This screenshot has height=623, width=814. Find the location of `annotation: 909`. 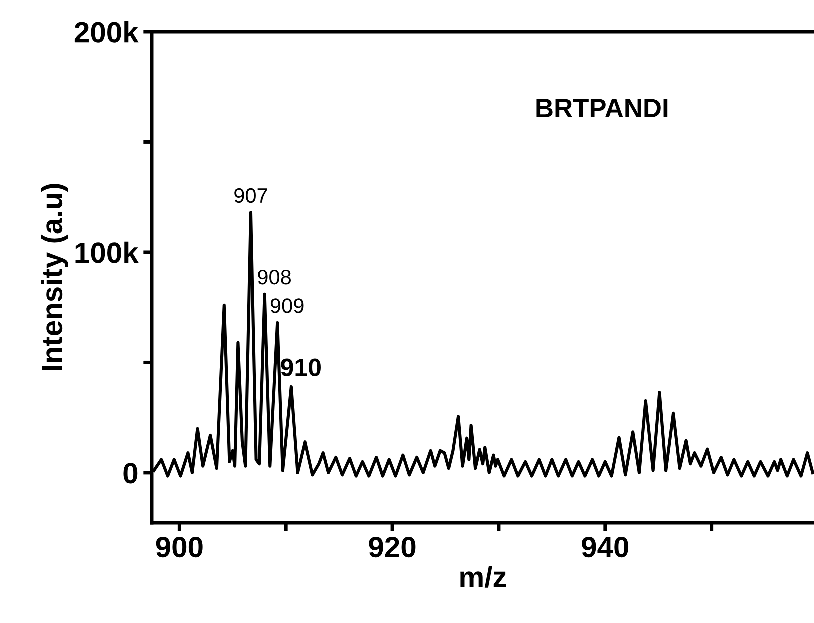

annotation: 909 is located at coordinates (287, 306).